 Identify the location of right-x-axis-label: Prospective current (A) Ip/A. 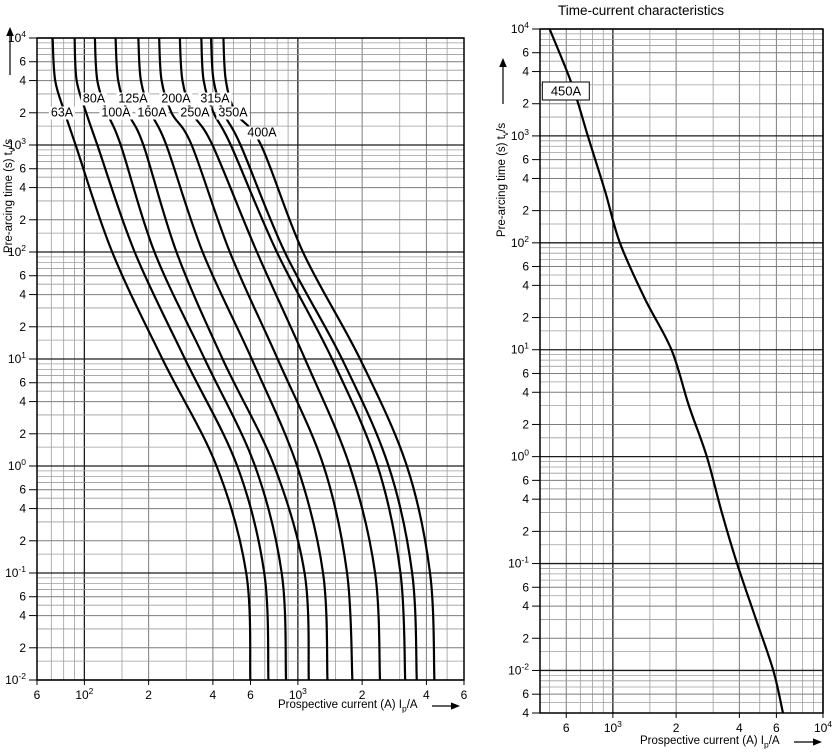
(731, 742).